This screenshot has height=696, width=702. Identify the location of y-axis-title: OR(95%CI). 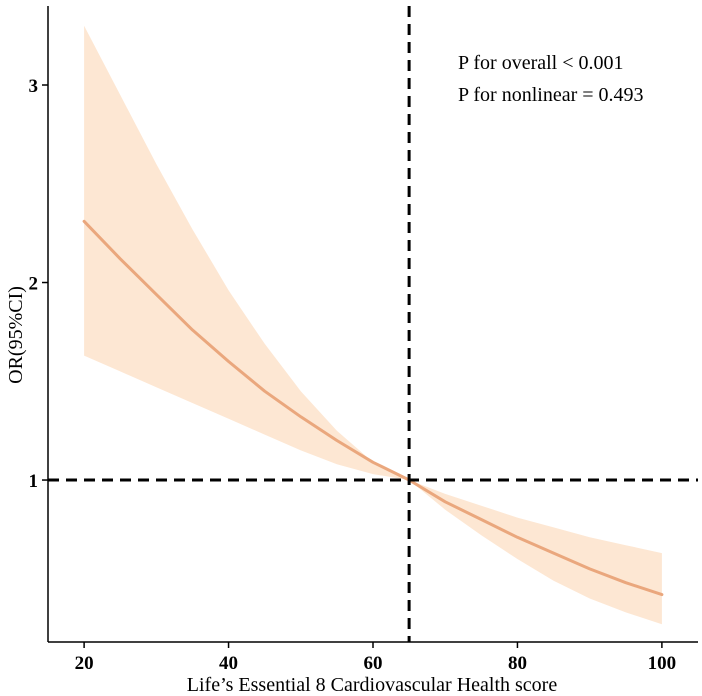
(16, 335).